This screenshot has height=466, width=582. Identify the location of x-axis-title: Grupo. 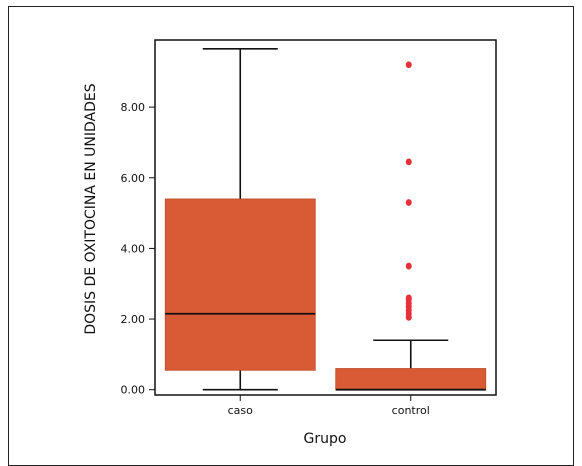
(325, 439).